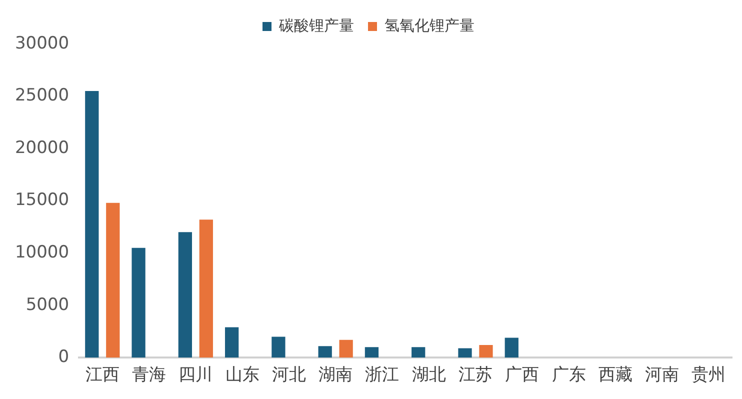 The height and width of the screenshot is (399, 742). What do you see at coordinates (429, 375) in the screenshot?
I see `x-tick-label: 湖北` at bounding box center [429, 375].